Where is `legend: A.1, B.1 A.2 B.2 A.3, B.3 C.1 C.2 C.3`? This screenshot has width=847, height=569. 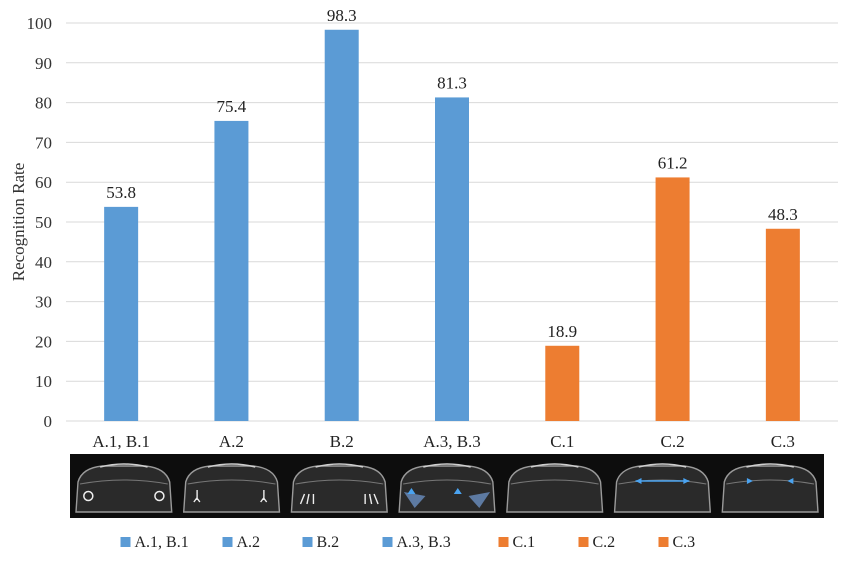
legend: A.1, B.1 A.2 B.2 A.3, B.3 C.1 C.2 C.3 is located at coordinates (408, 542).